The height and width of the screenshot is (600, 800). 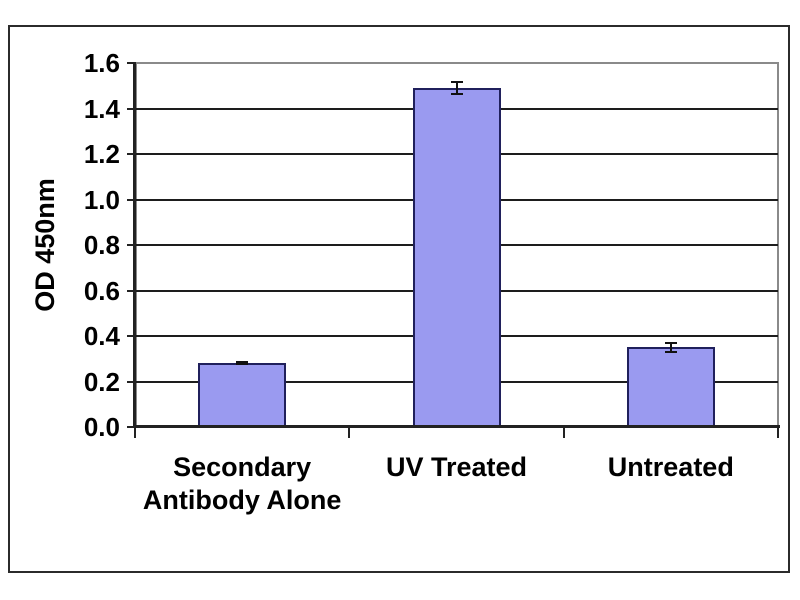 What do you see at coordinates (101, 199) in the screenshot?
I see `y-tick-label: 1.0` at bounding box center [101, 199].